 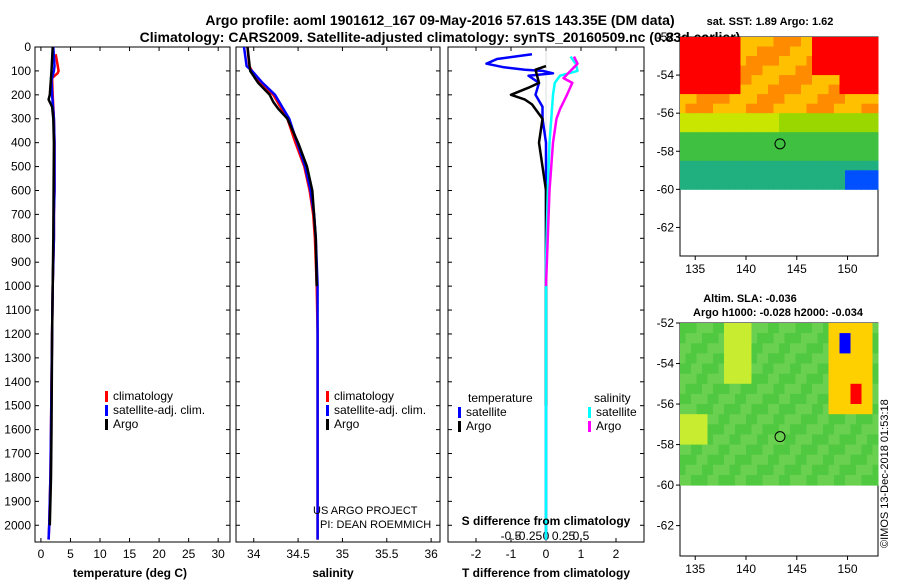 What do you see at coordinates (347, 424) in the screenshot?
I see `legend-label-argo: Argo` at bounding box center [347, 424].